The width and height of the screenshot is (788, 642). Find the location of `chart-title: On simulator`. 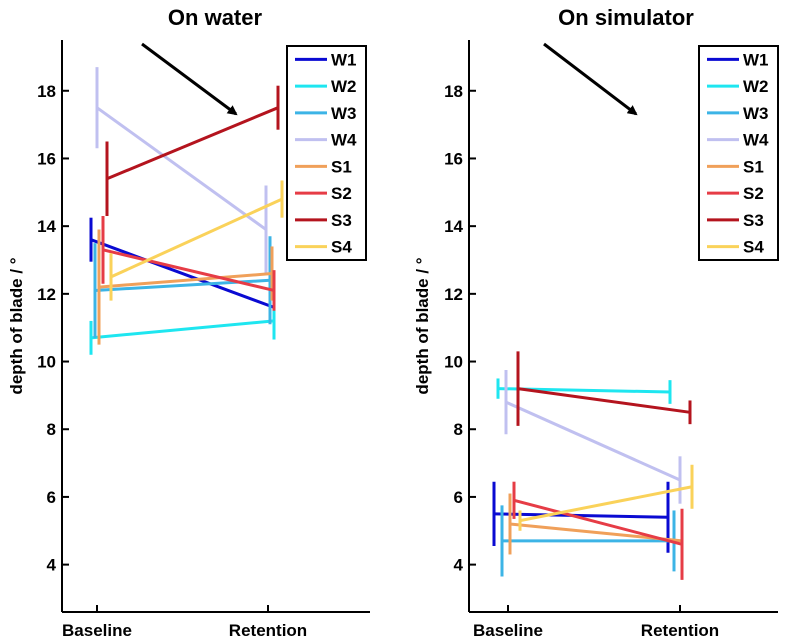

chart-title: On simulator is located at coordinates (626, 17).